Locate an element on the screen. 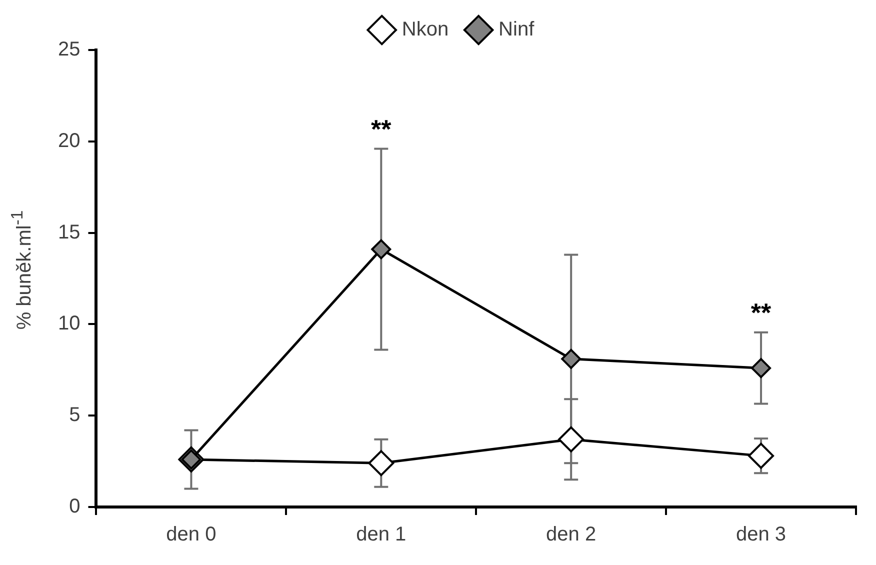 This screenshot has height=565, width=876. y-tick-label: 0 is located at coordinates (74, 507).